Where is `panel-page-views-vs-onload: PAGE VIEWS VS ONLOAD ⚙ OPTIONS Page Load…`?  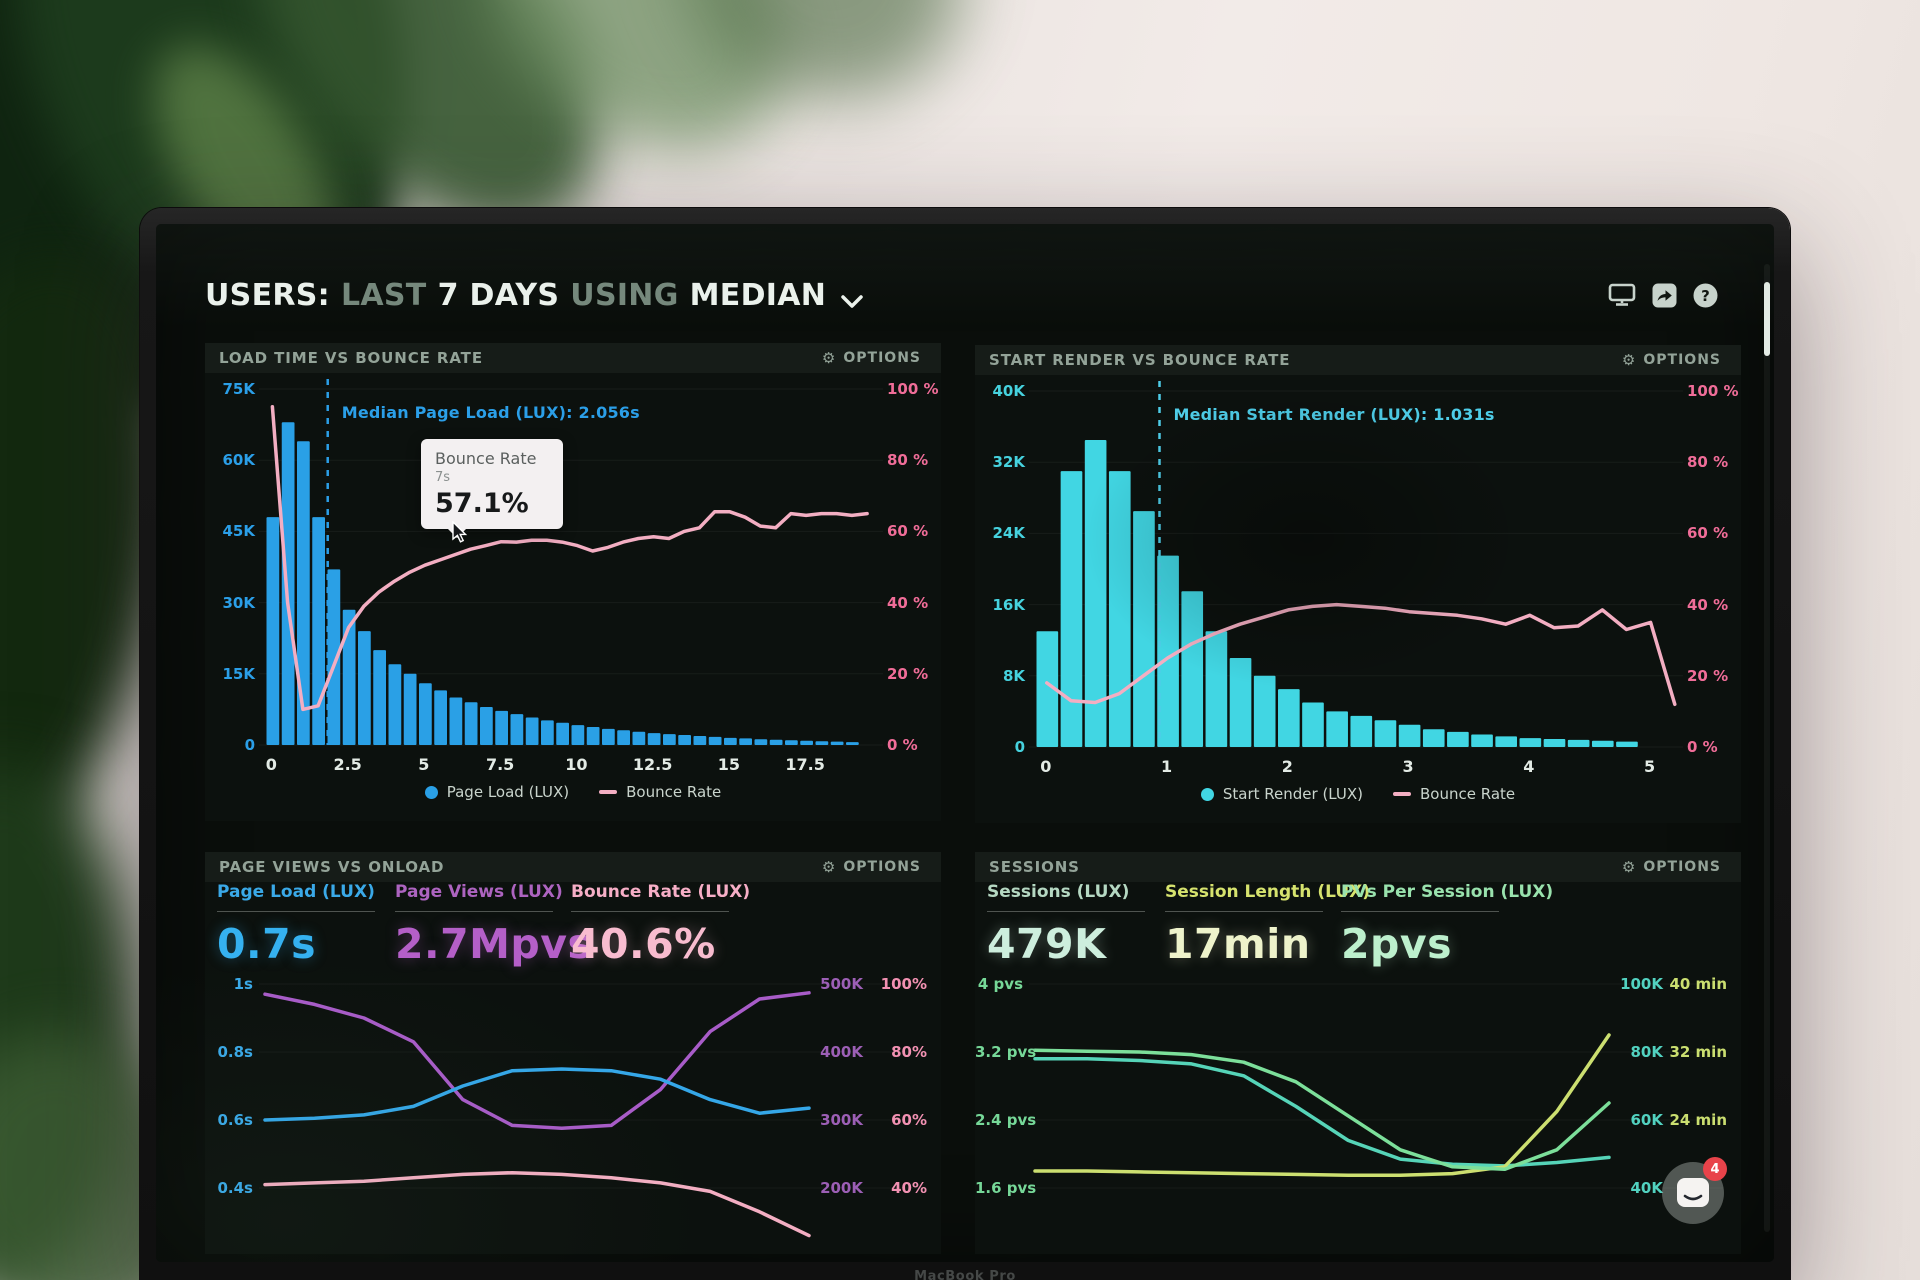 panel-page-views-vs-onload: PAGE VIEWS VS ONLOAD ⚙ OPTIONS Page Load… is located at coordinates (573, 1053).